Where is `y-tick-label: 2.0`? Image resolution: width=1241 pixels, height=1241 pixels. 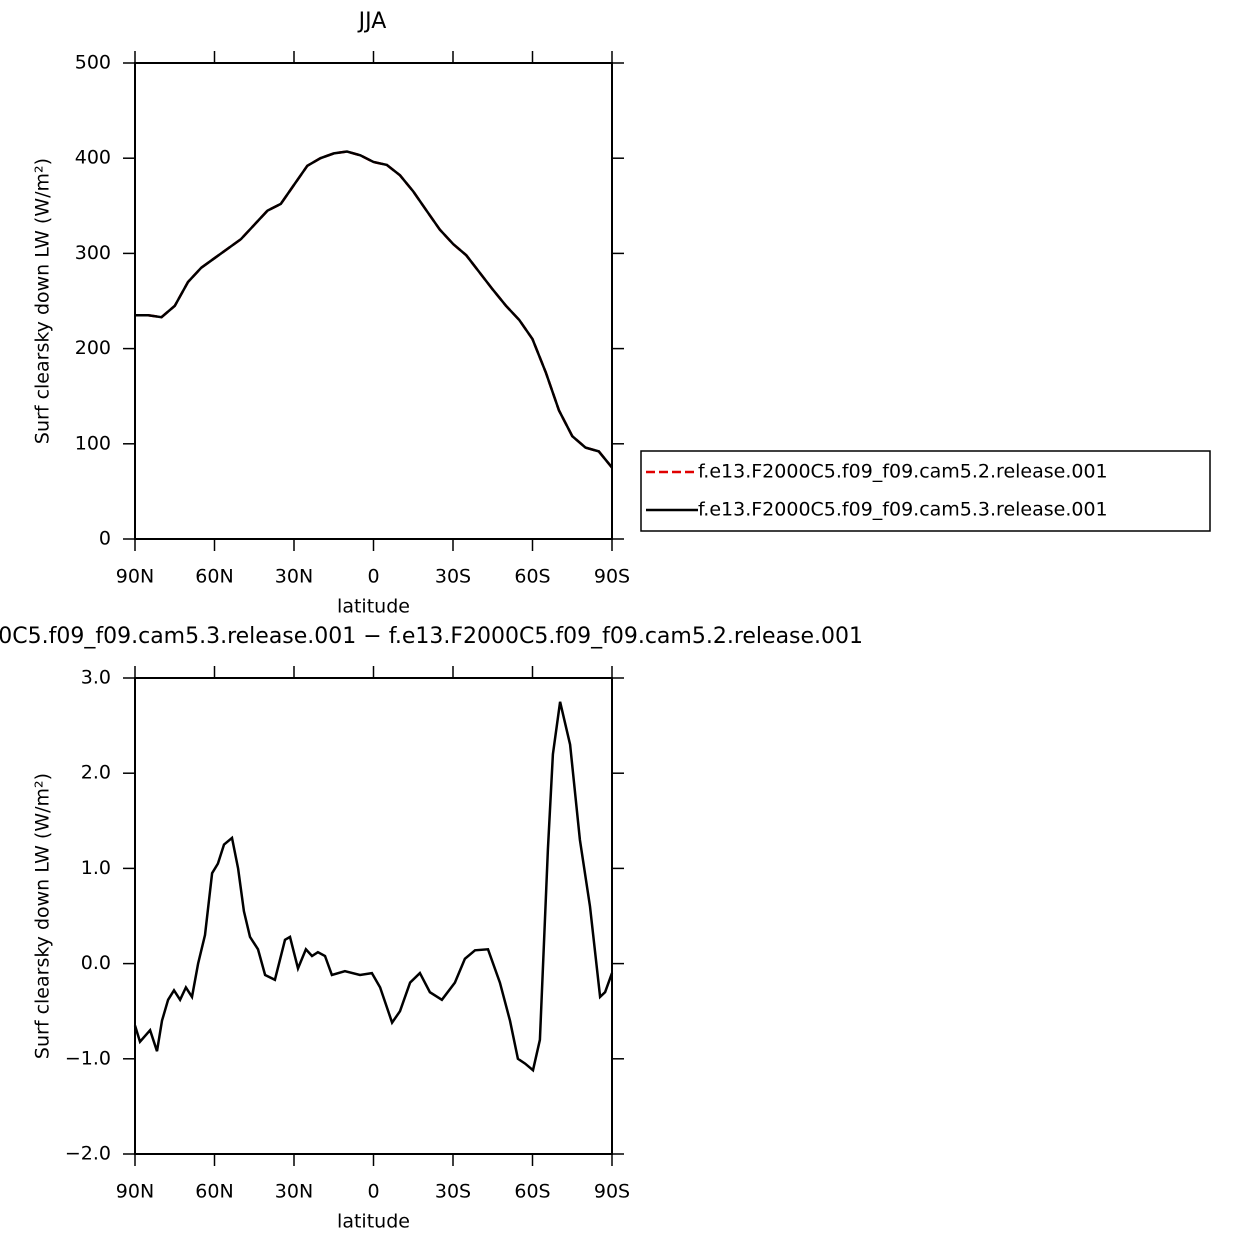 y-tick-label: 2.0 is located at coordinates (96, 773).